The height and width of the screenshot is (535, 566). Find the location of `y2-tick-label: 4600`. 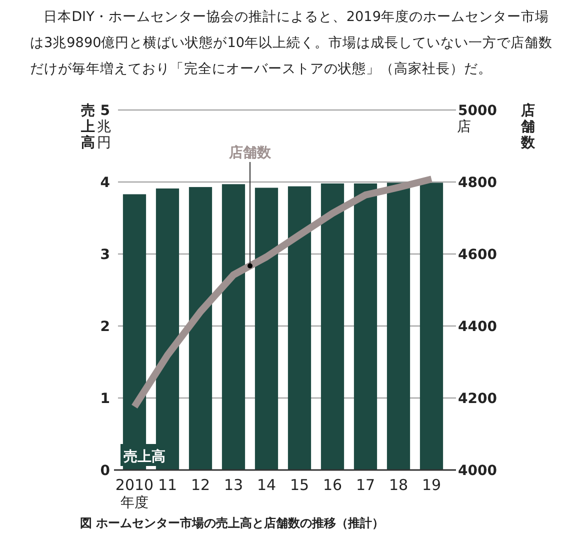

y2-tick-label: 4600 is located at coordinates (478, 255).